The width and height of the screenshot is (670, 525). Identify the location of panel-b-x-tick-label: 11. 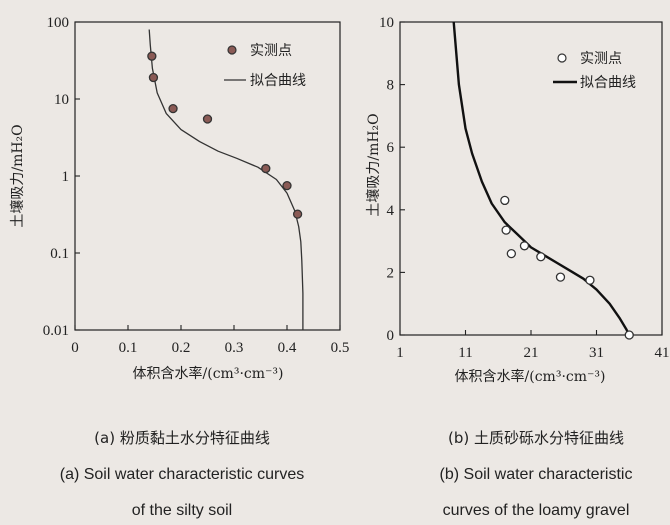
(465, 353).